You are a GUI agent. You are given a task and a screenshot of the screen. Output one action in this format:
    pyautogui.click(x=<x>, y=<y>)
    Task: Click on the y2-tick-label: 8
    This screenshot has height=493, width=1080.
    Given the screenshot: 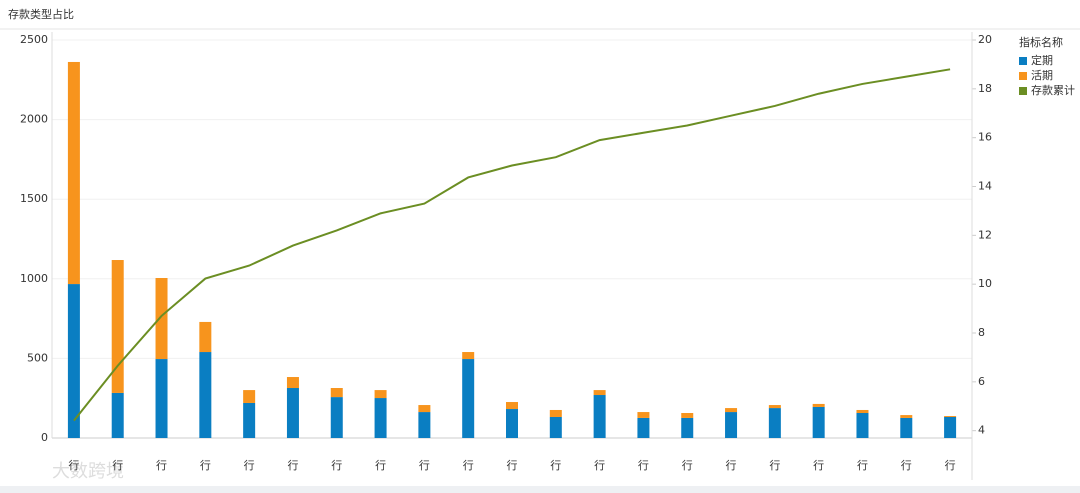 What is the action you would take?
    pyautogui.click(x=981, y=332)
    